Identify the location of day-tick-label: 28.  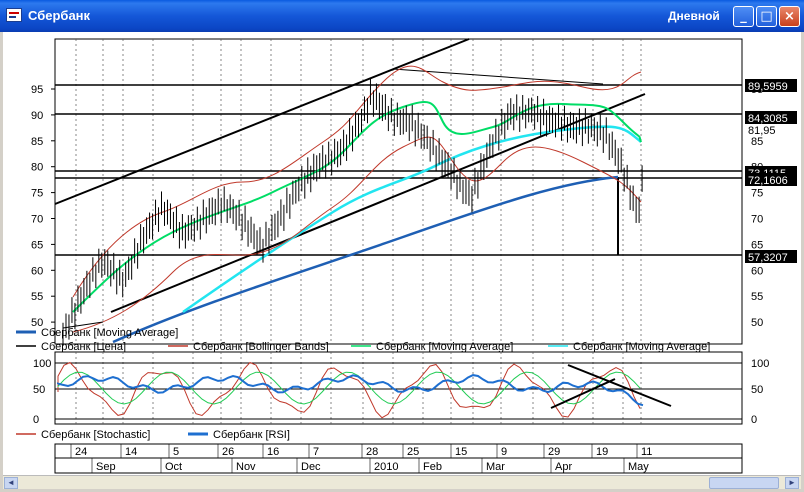
(372, 452).